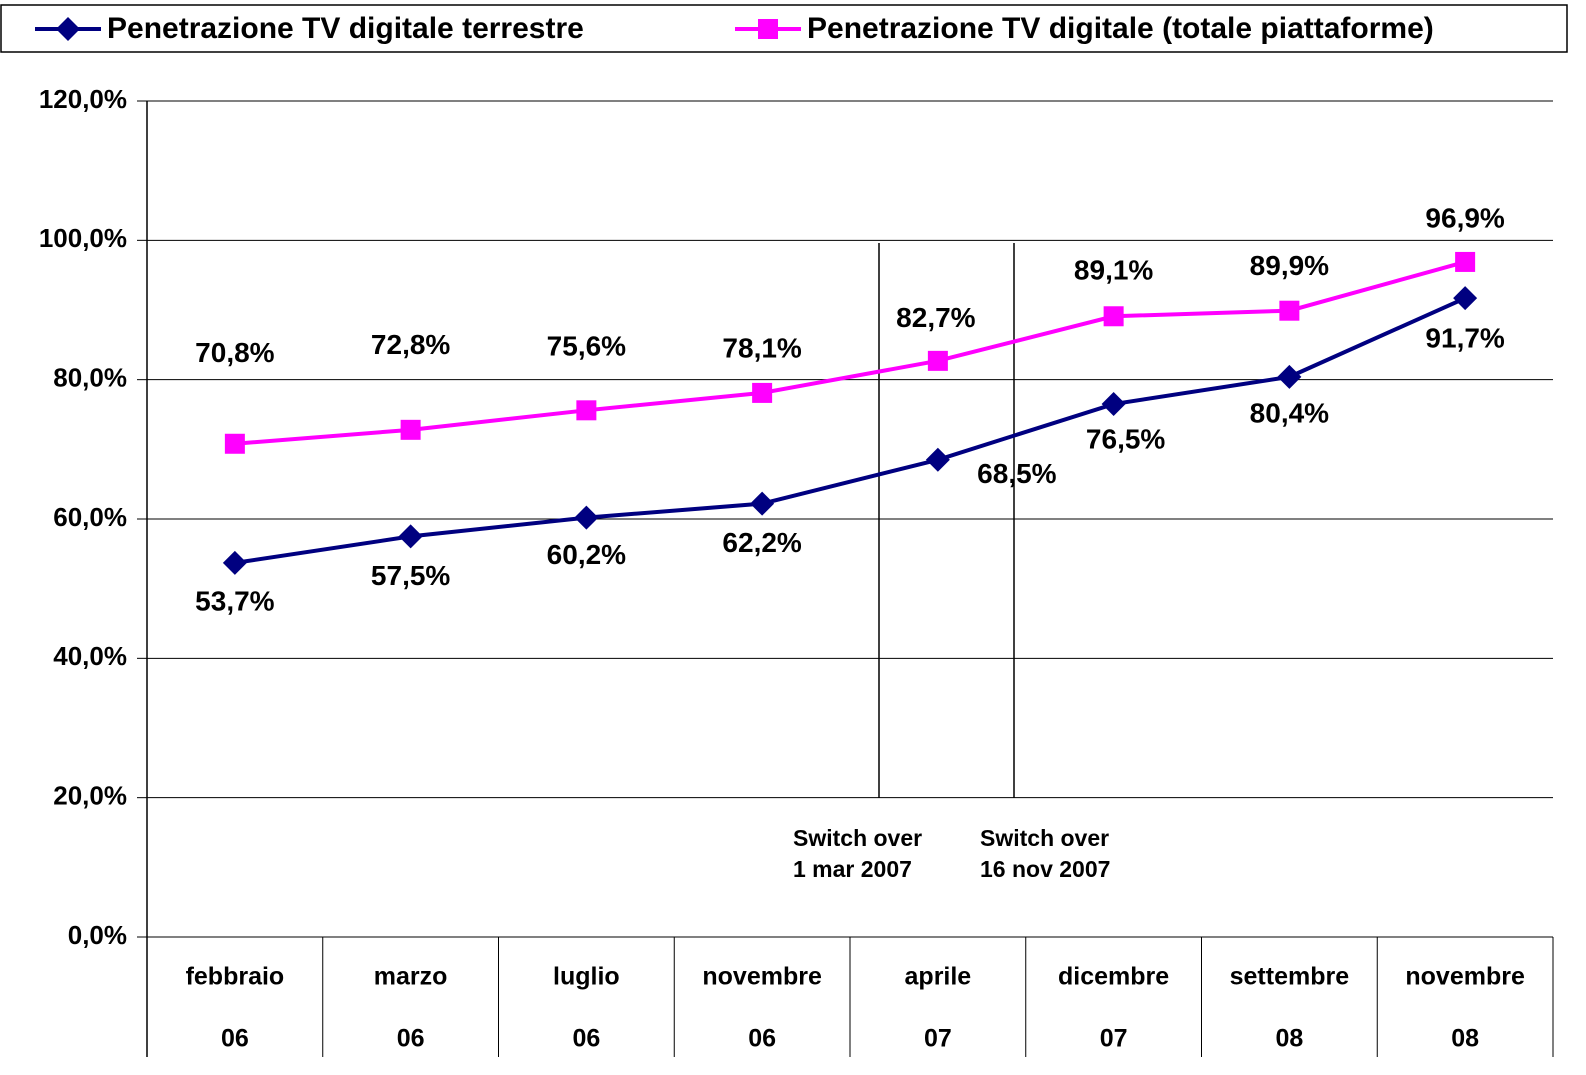 The width and height of the screenshot is (1586, 1075). I want to click on data-label: 72,8%, so click(410, 344).